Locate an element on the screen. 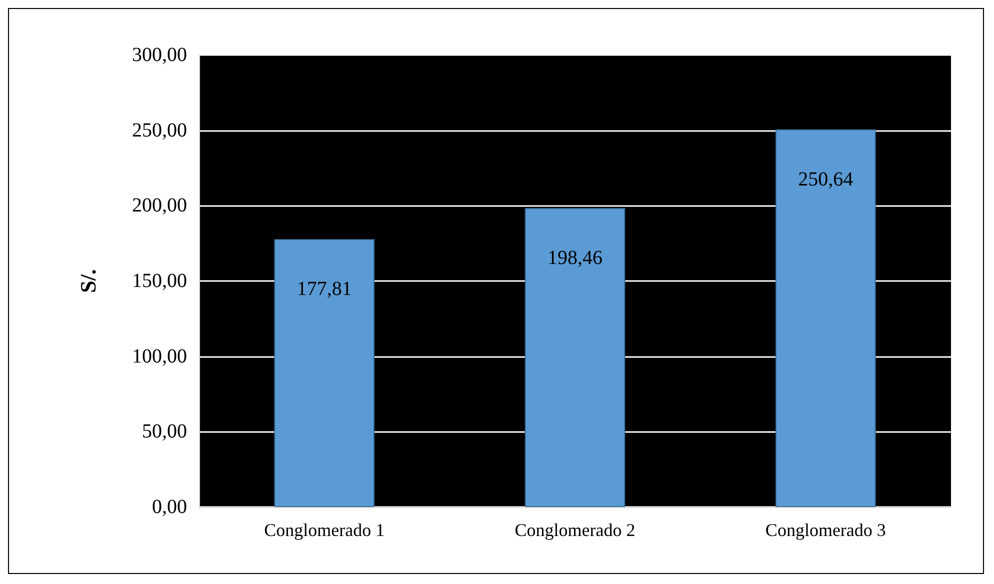 This screenshot has height=584, width=994. data-label: 250,64 is located at coordinates (826, 179).